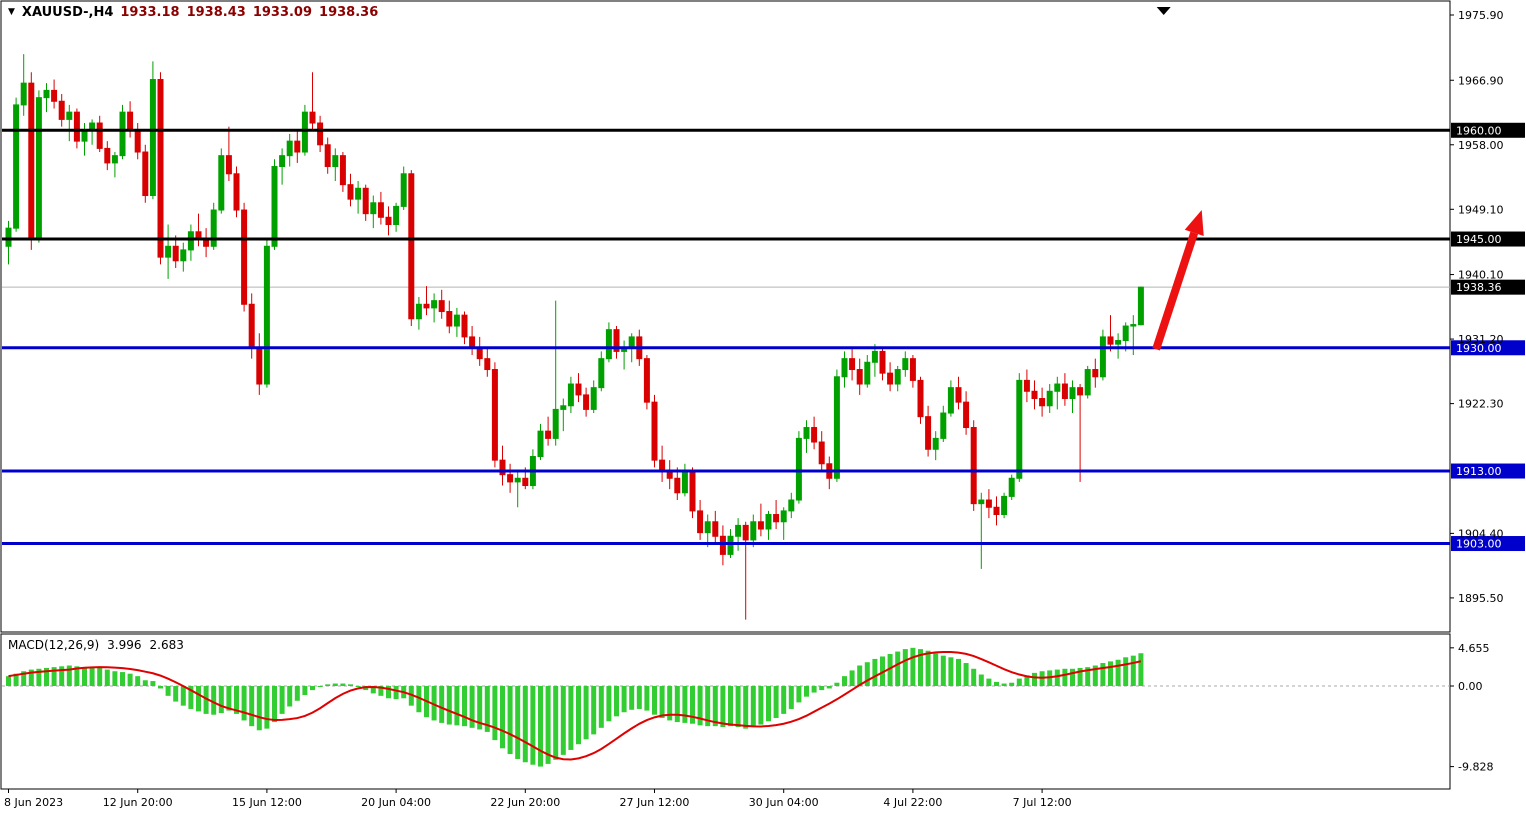 The height and width of the screenshot is (813, 1526). Describe the element at coordinates (1481, 533) in the screenshot. I see `svg-text: 1904.40` at that location.